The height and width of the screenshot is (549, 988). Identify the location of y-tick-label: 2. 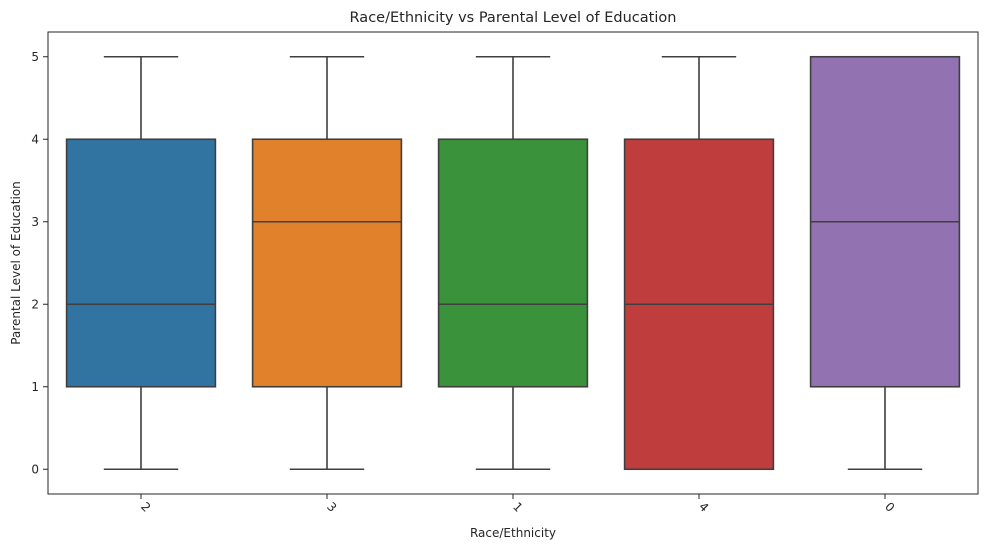
(35, 304).